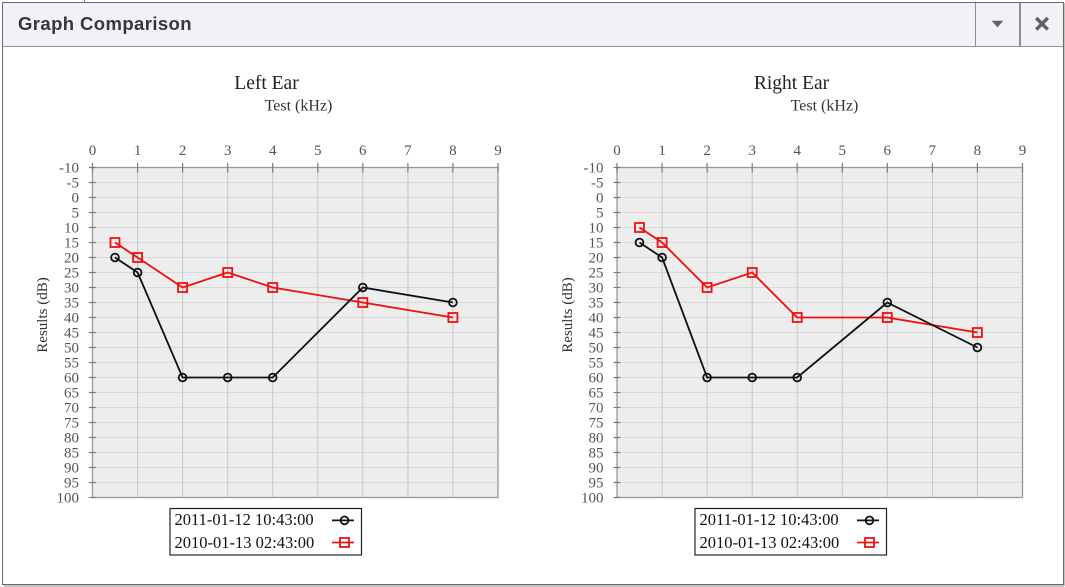 The image size is (1065, 587). What do you see at coordinates (792, 83) in the screenshot?
I see `svg-text: Right Ear` at bounding box center [792, 83].